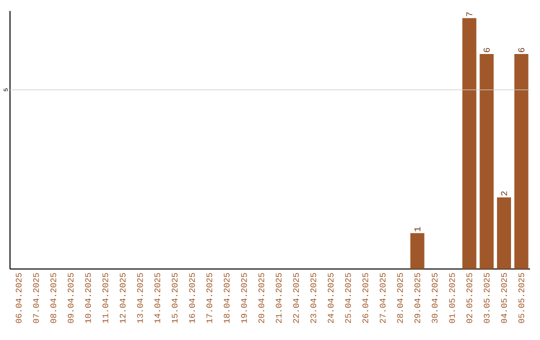 The image size is (540, 340). Describe the element at coordinates (105, 298) in the screenshot. I see `x-tick-label: 11.04.2025` at that location.